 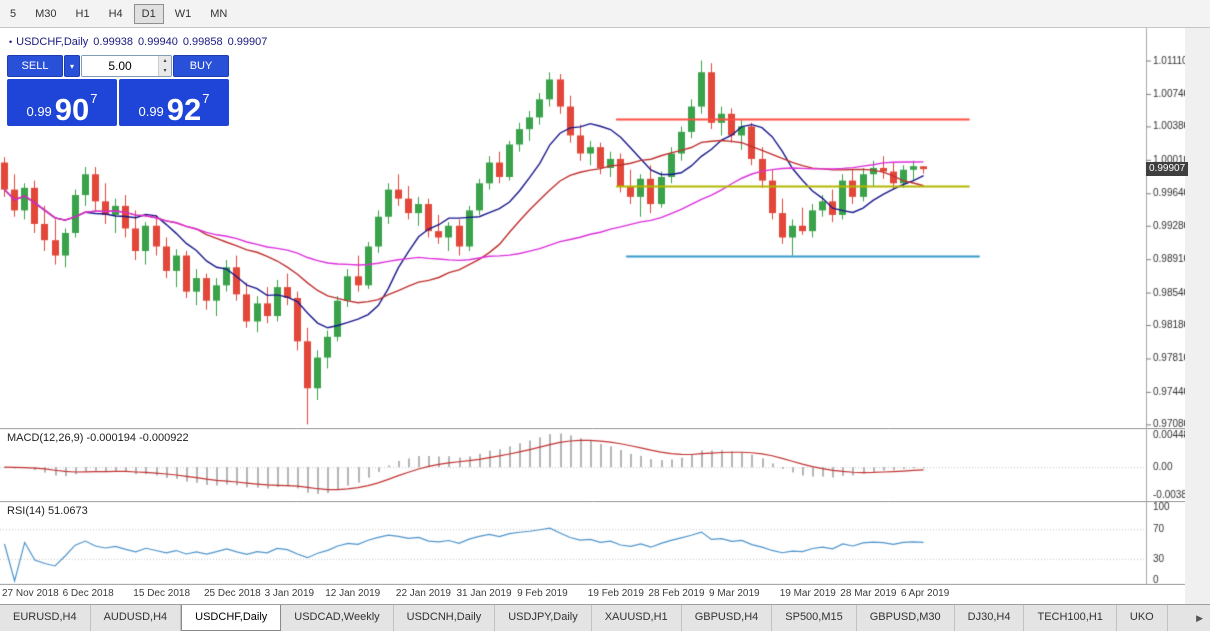 What do you see at coordinates (1167, 169) in the screenshot?
I see `current-price-tag: 0.99907` at bounding box center [1167, 169].